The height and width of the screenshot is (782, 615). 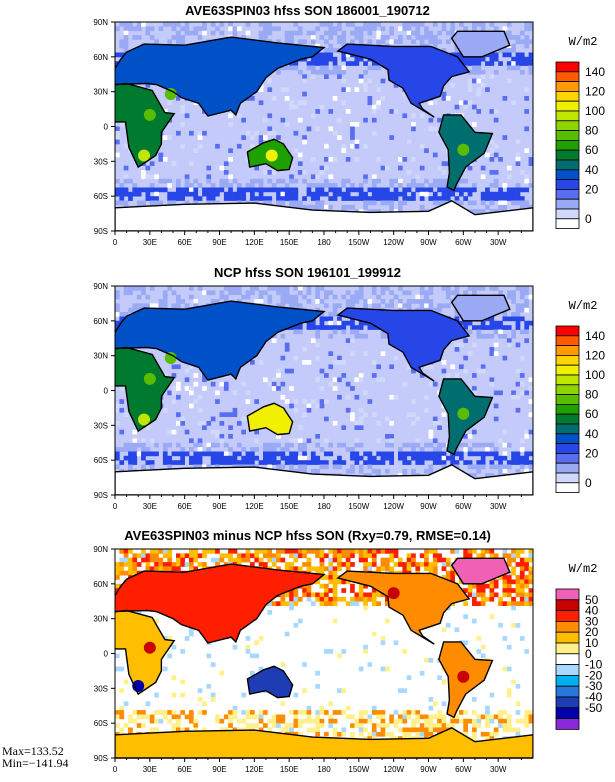 I want to click on coastline-namerica, so click(x=403, y=607).